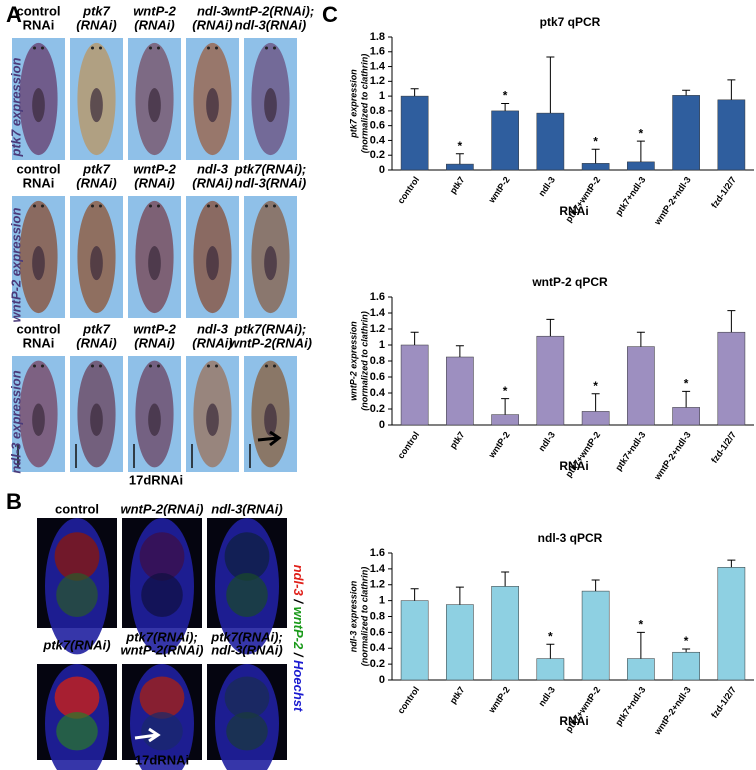  What do you see at coordinates (570, 538) in the screenshot?
I see `chart-title: ndl-3 qPCR` at bounding box center [570, 538].